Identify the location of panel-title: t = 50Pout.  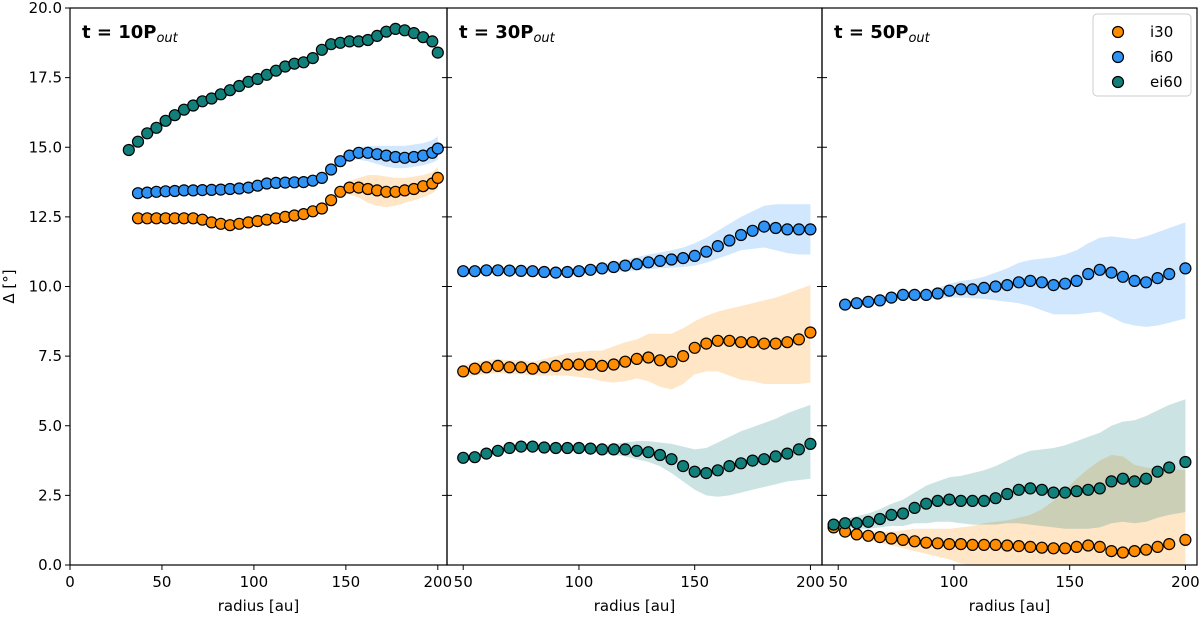
(882, 34).